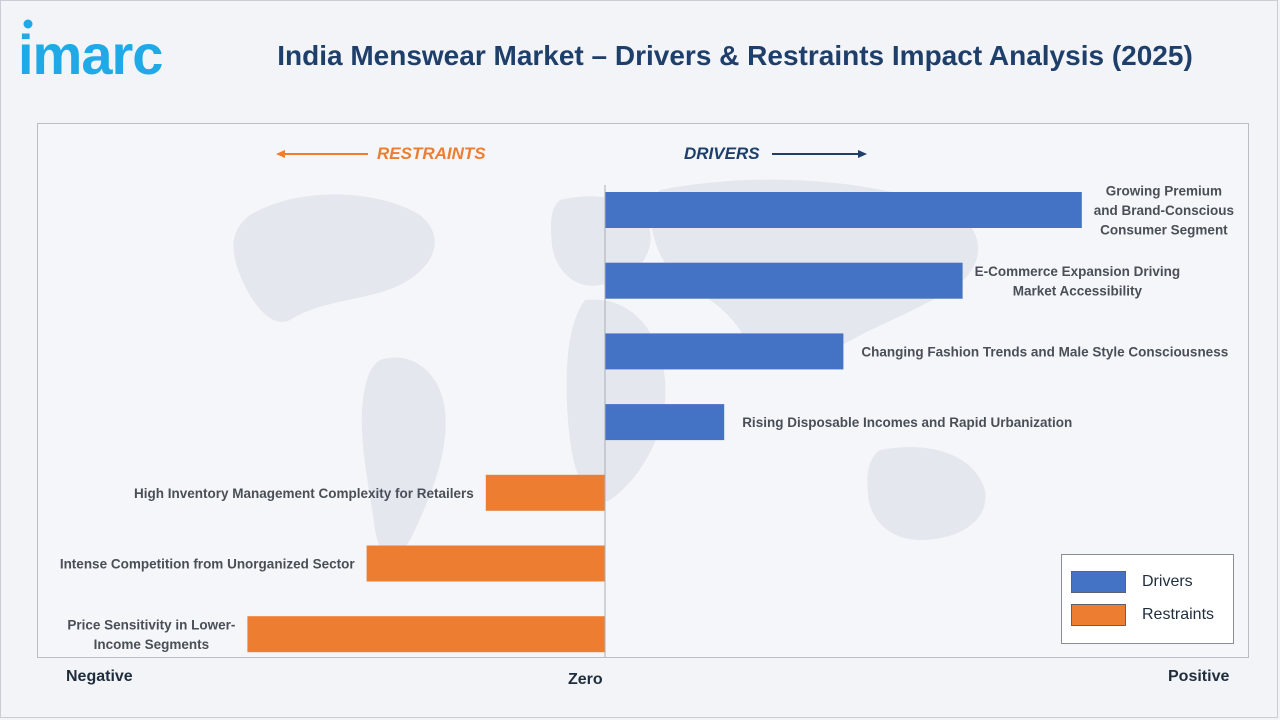 This screenshot has height=720, width=1280. What do you see at coordinates (1147, 599) in the screenshot?
I see `chart-legend: Drivers Restraints` at bounding box center [1147, 599].